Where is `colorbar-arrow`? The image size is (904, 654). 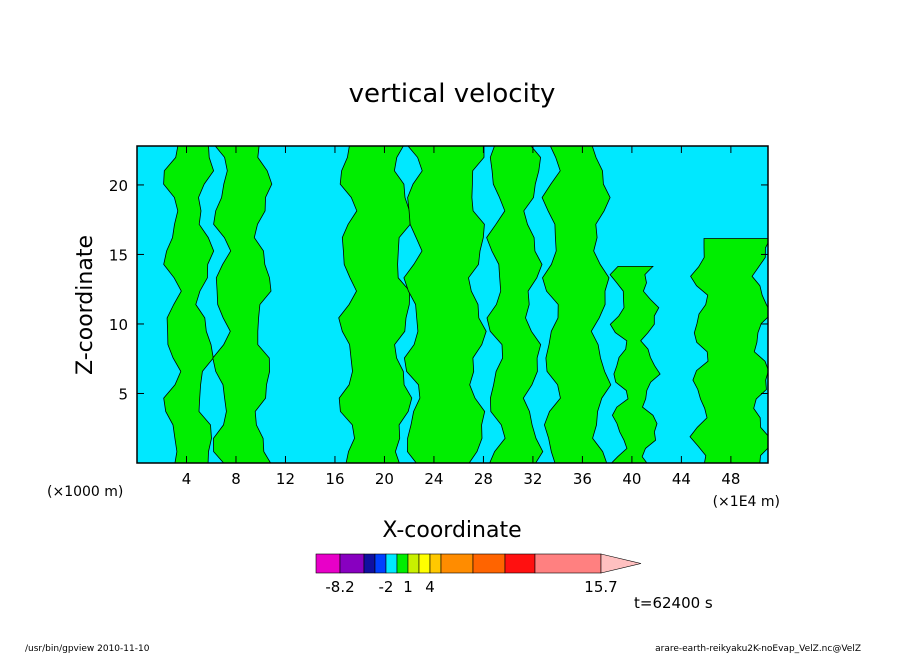 colorbar-arrow is located at coordinates (621, 563).